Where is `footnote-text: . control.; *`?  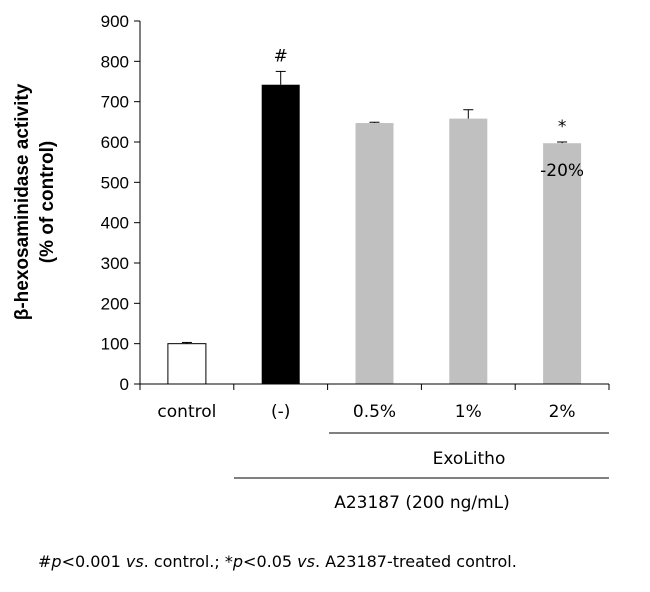 footnote-text: . control.; * is located at coordinates (188, 561).